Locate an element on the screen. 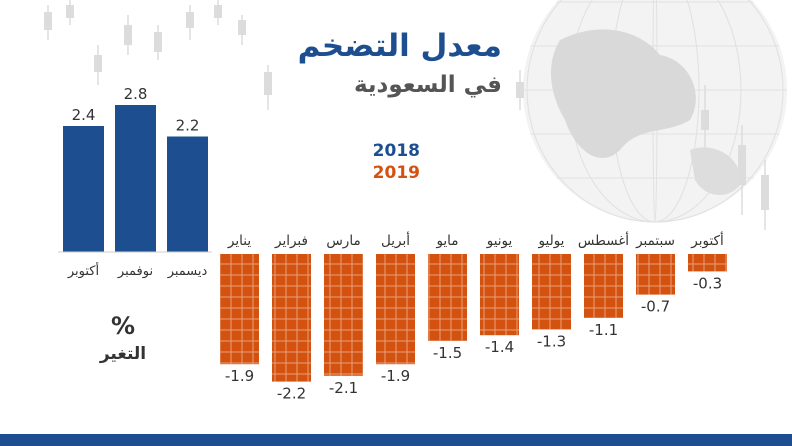  percent-symbol: % is located at coordinates (123, 326).